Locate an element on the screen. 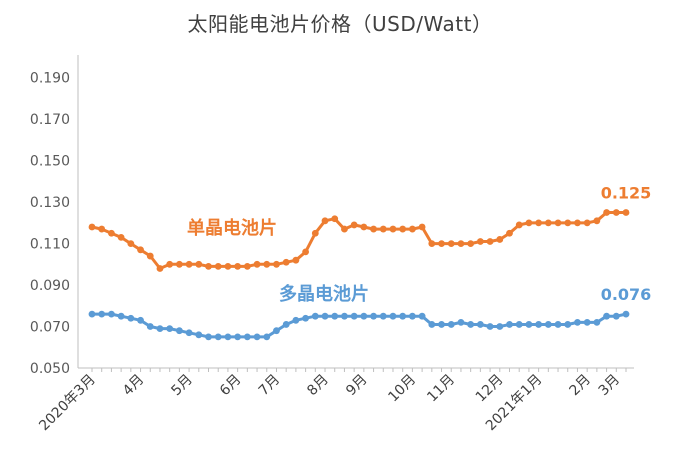 The width and height of the screenshot is (680, 458). x-tick-label: 7月 is located at coordinates (270, 386).